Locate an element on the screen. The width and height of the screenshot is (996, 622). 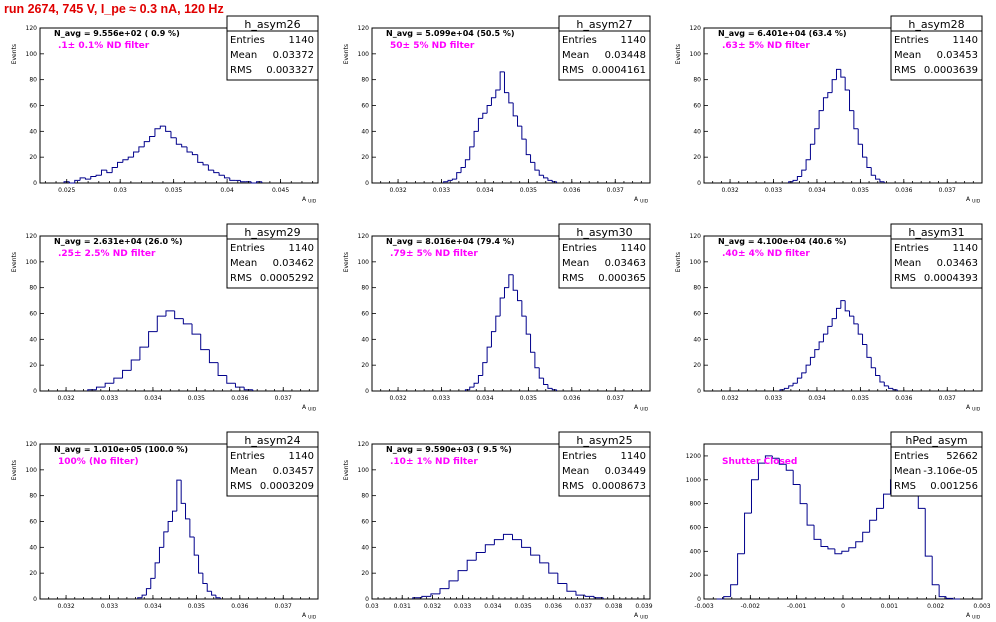
stats-value: -3.106e-05 is located at coordinates (950, 471).